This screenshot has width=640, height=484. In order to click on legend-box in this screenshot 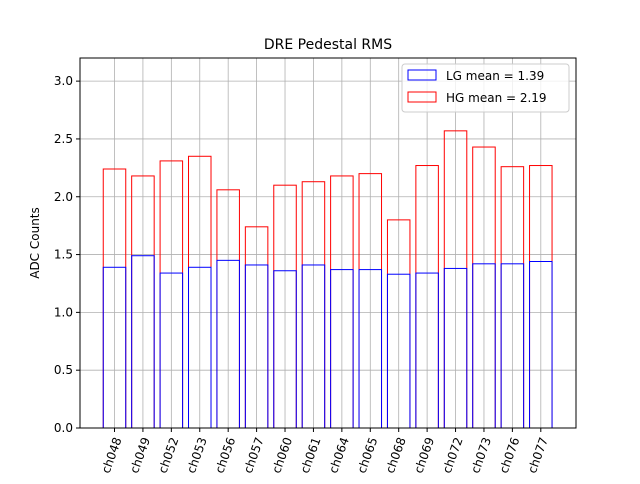, I will do `click(485, 88)`.